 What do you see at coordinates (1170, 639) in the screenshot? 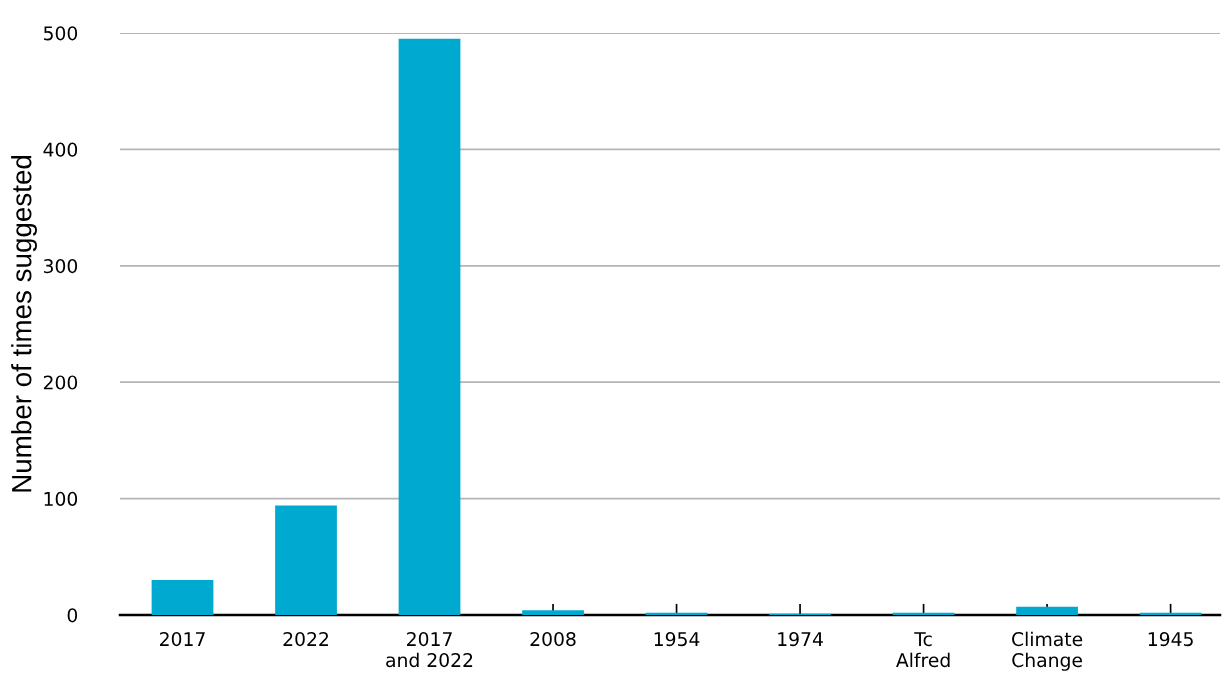
I see `x-tick-label: 1945` at bounding box center [1170, 639].